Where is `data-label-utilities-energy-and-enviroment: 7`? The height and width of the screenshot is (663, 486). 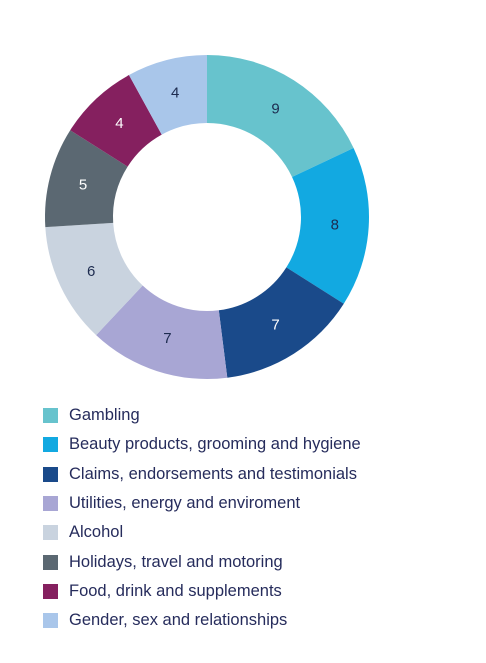
data-label-utilities-energy-and-enviroment: 7 is located at coordinates (167, 338).